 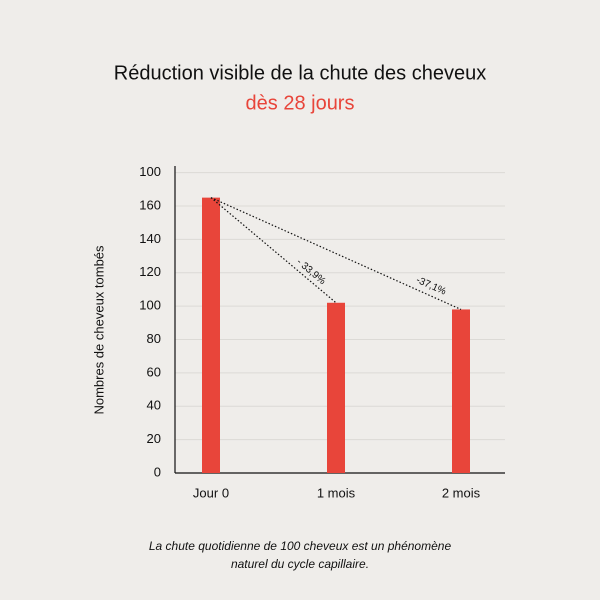 I want to click on y-axis-label: Nombres de cheveux tombés, so click(x=98, y=330).